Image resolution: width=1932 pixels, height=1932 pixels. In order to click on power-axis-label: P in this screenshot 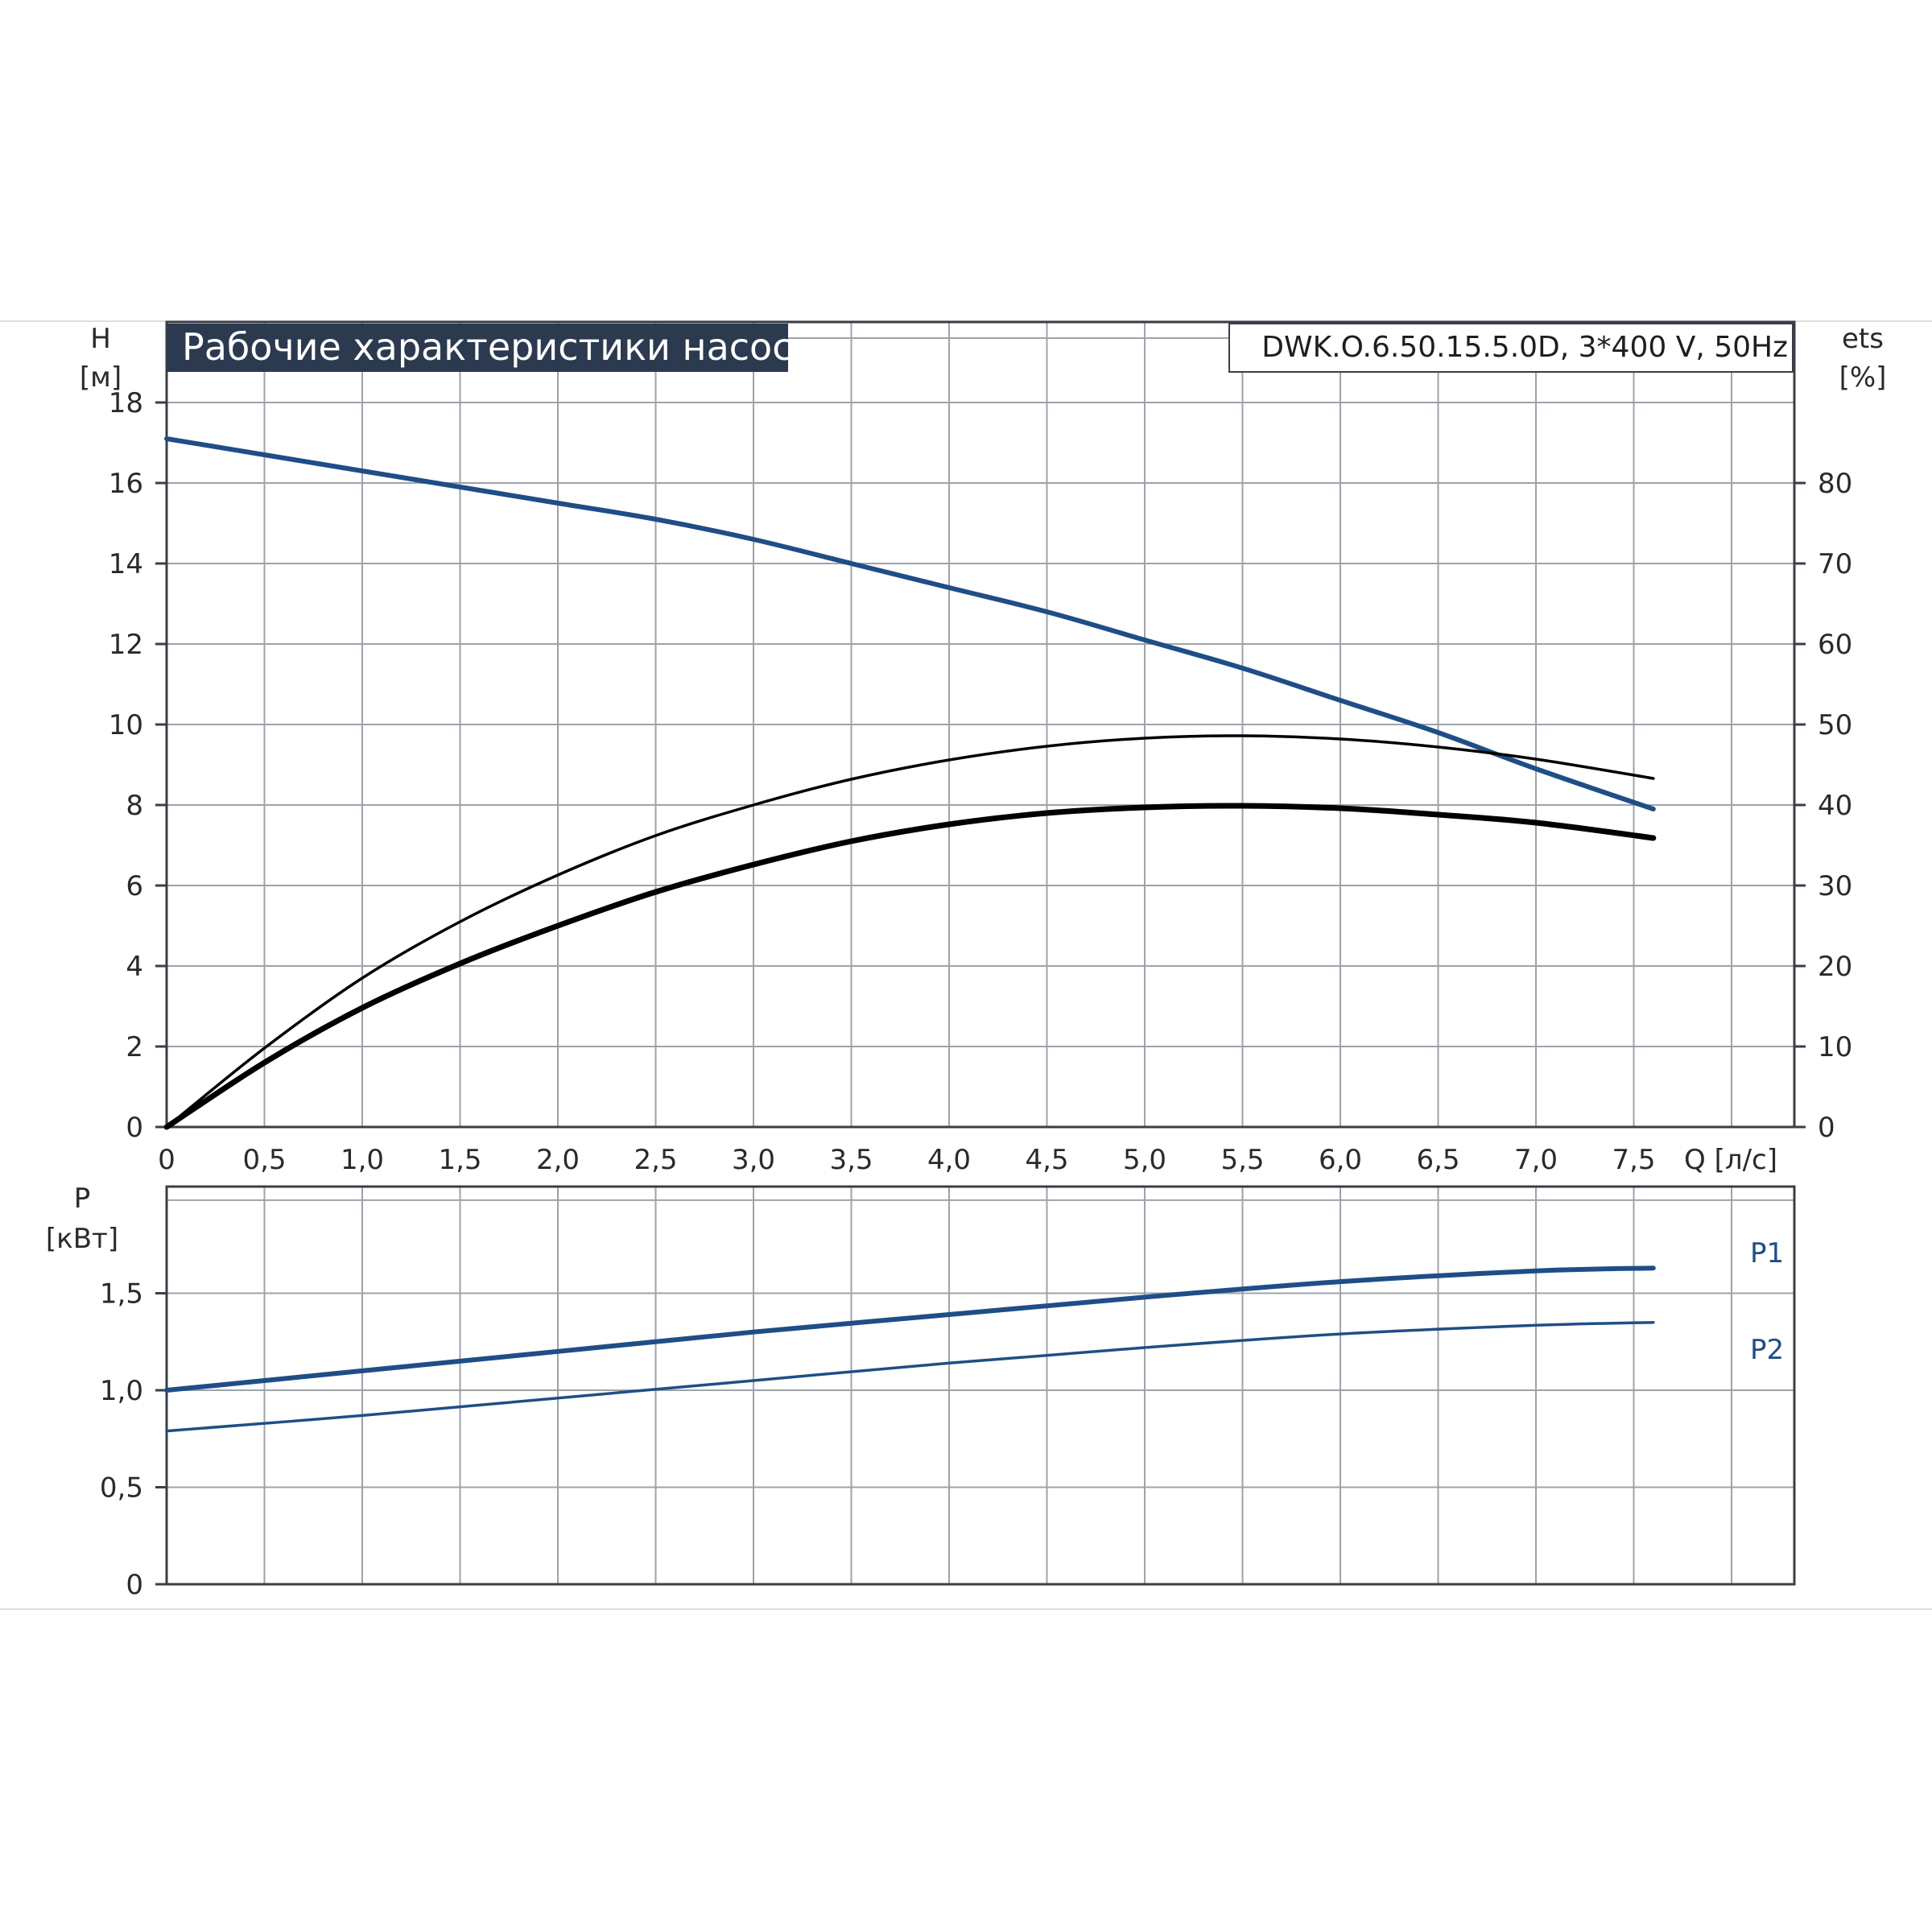, I will do `click(82, 1199)`.